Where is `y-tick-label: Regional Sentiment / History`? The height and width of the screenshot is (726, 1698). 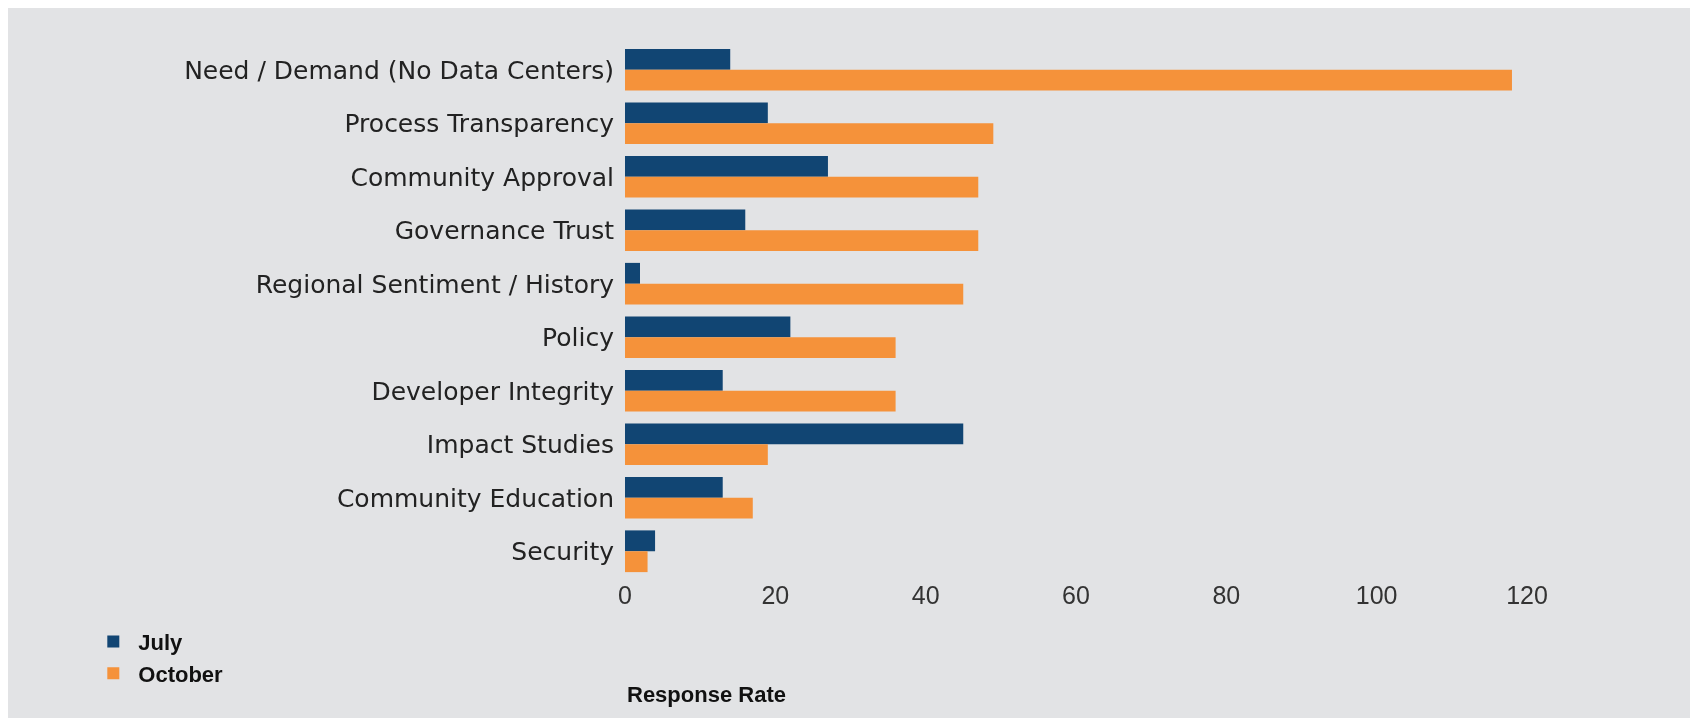 y-tick-label: Regional Sentiment / History is located at coordinates (435, 284).